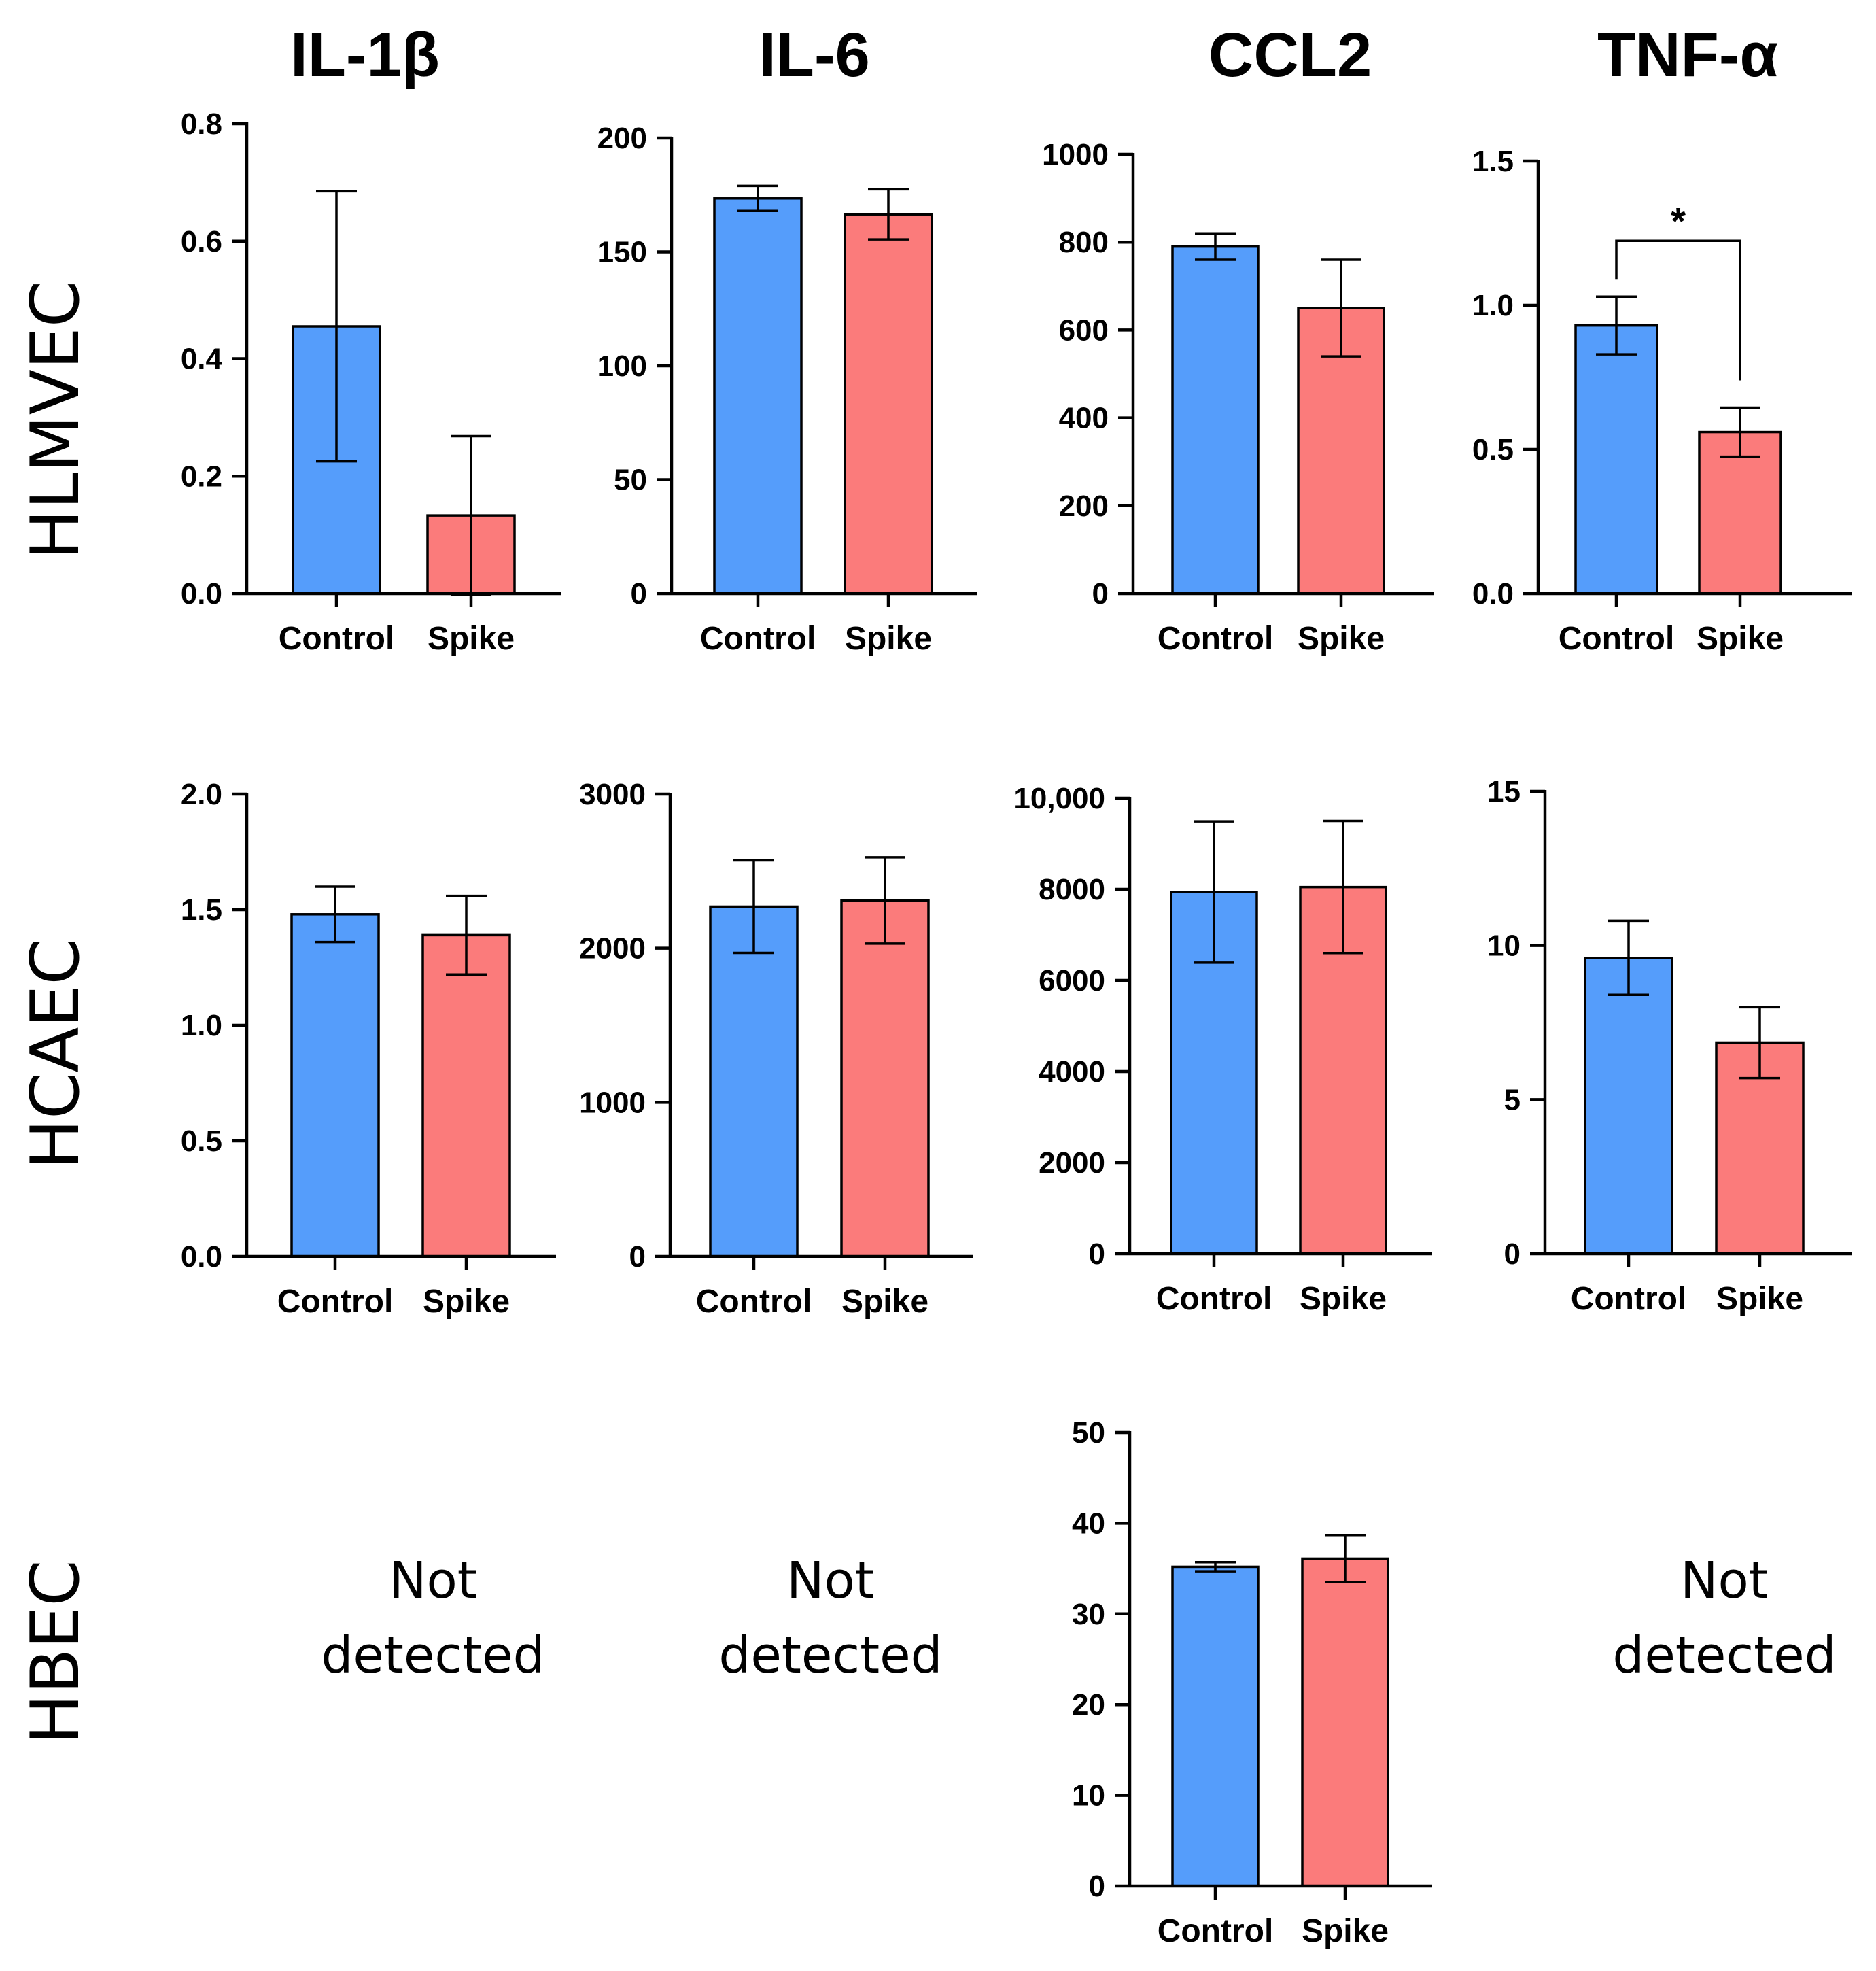  Describe the element at coordinates (55, 420) in the screenshot. I see `row-label-hlmvec: HLMVEC` at that location.